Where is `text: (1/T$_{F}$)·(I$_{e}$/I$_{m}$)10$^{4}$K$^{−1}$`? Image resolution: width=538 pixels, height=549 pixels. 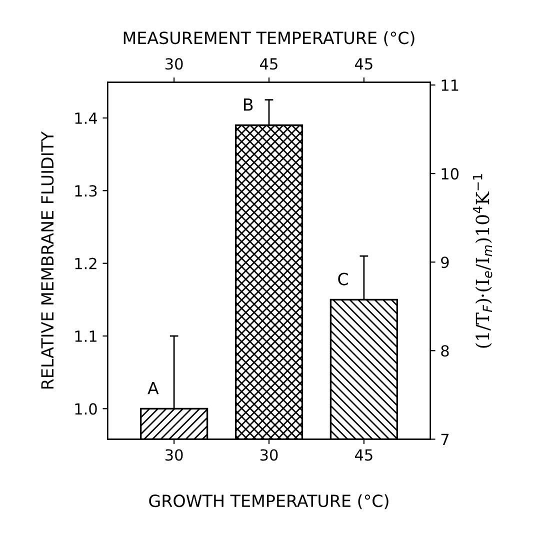
text: (1/T$_{F}$)·(I$_{e}$/I$_{m}$)10$^{4}$K$^{−1}$ is located at coordinates (482, 261).